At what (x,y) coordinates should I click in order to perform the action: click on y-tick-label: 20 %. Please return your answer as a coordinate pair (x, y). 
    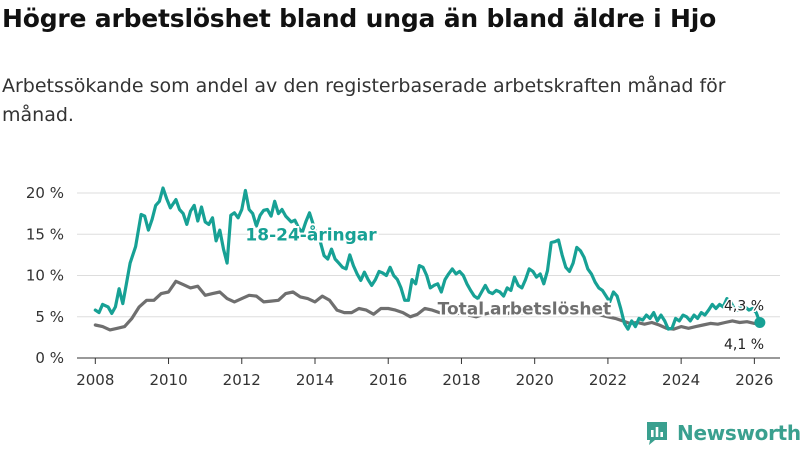
    Looking at the image, I should click on (45, 193).